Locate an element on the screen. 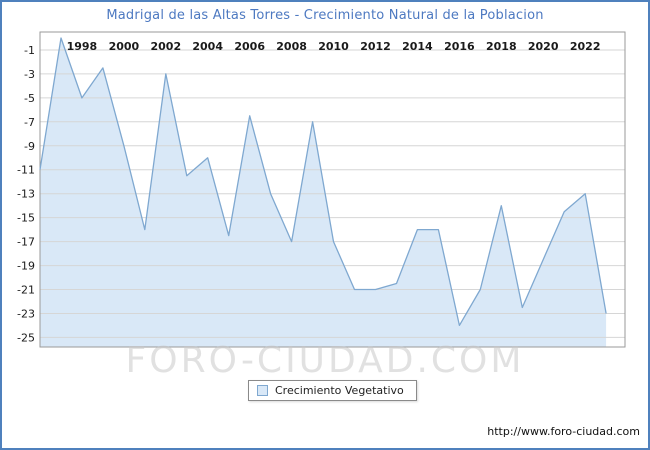 The width and height of the screenshot is (650, 450). legend-swatch-icon is located at coordinates (262, 390).